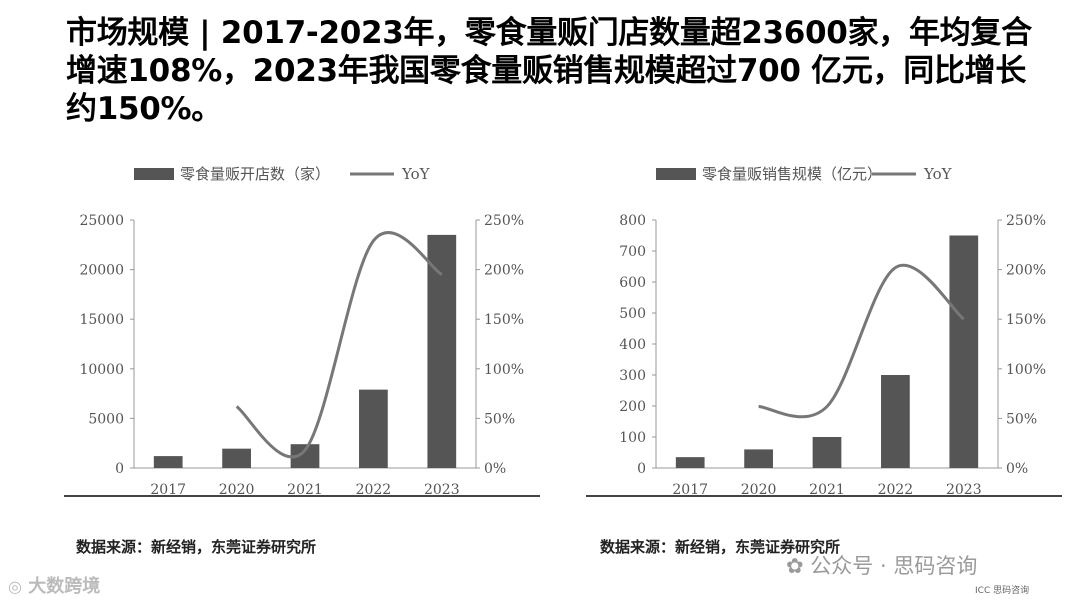 Image resolution: width=1080 pixels, height=607 pixels. Describe the element at coordinates (255, 174) in the screenshot. I see `legend-bar-label: 零食量贩开店数（家）` at that location.